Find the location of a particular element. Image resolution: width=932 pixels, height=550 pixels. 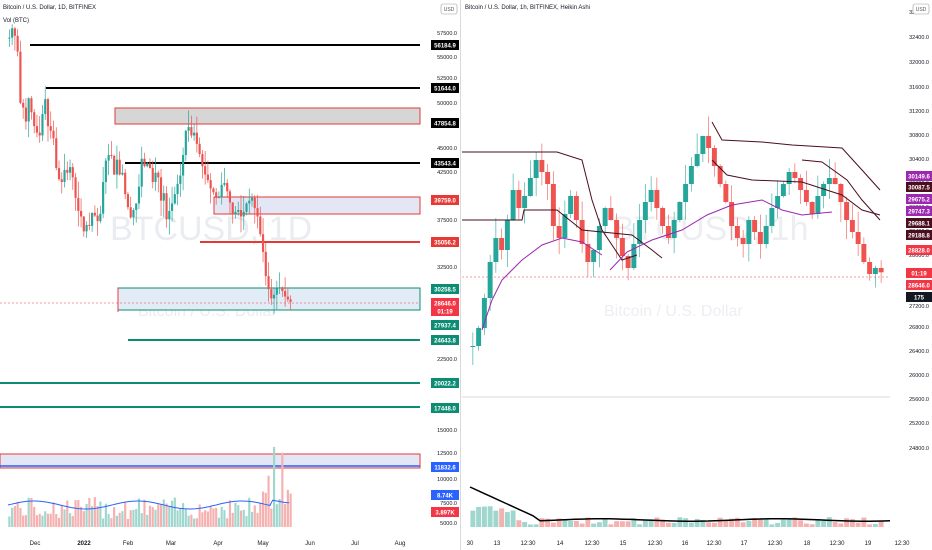

price-level-value: 28646.0 is located at coordinates (919, 287).